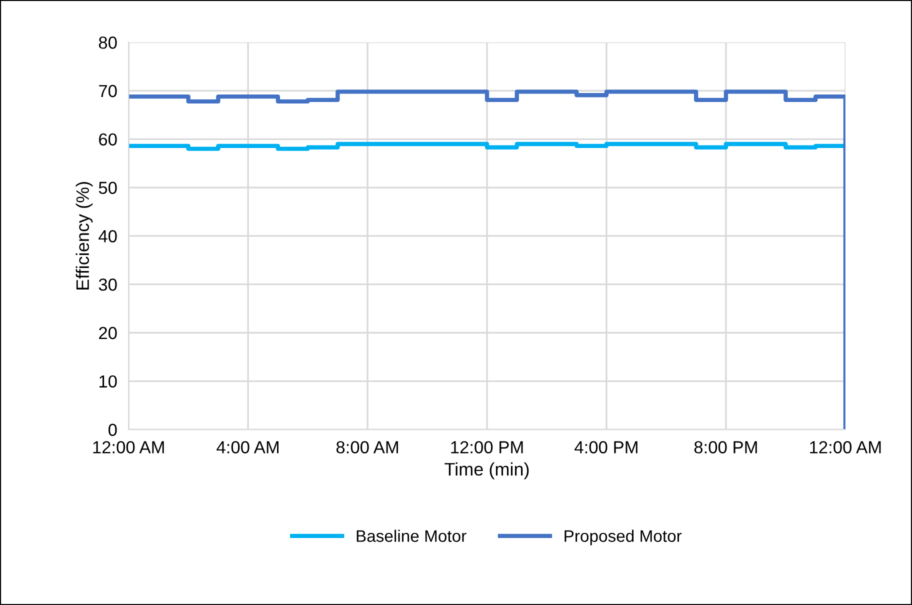 The width and height of the screenshot is (912, 605). Describe the element at coordinates (107, 42) in the screenshot. I see `y-tick-label: 80` at that location.